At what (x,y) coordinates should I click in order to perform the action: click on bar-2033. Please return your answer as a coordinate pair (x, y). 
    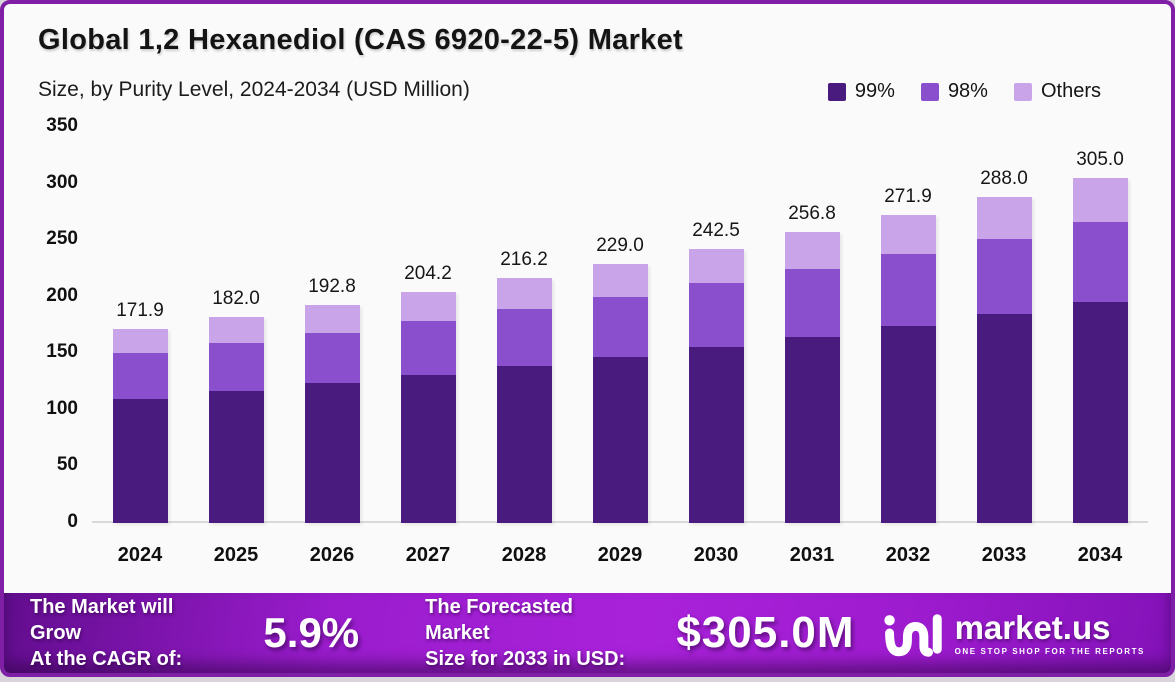
    Looking at the image, I should click on (1004, 360).